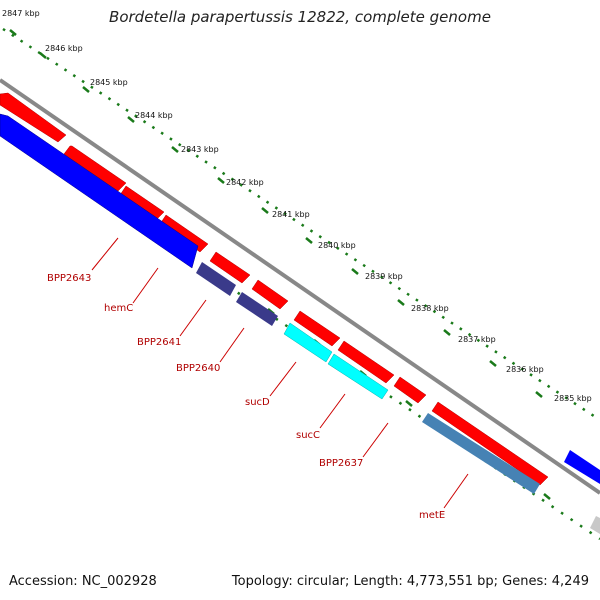  I want to click on tick-label: 2838 kbp, so click(430, 308).